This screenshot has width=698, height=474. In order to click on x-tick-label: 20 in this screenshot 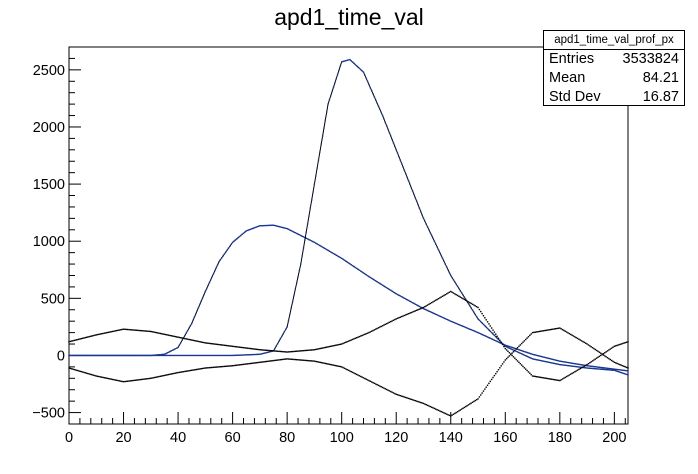, I will do `click(123, 438)`.